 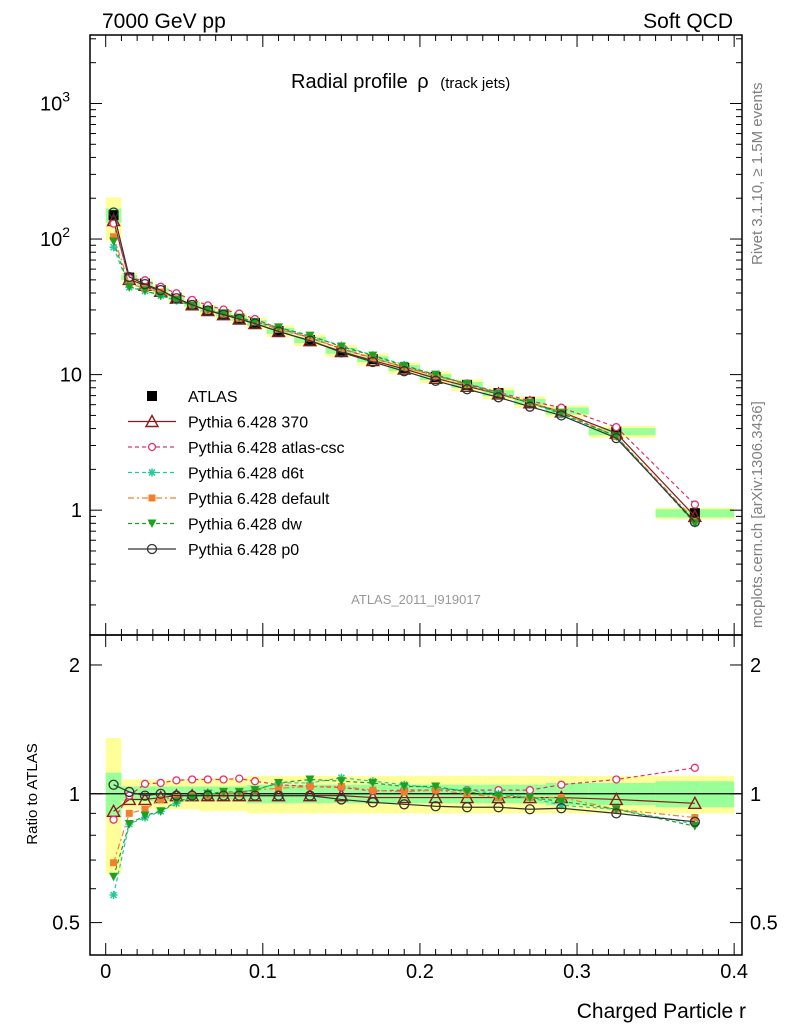 What do you see at coordinates (32, 793) in the screenshot?
I see `ratio-ylabel: Ratio to ATLAS` at bounding box center [32, 793].